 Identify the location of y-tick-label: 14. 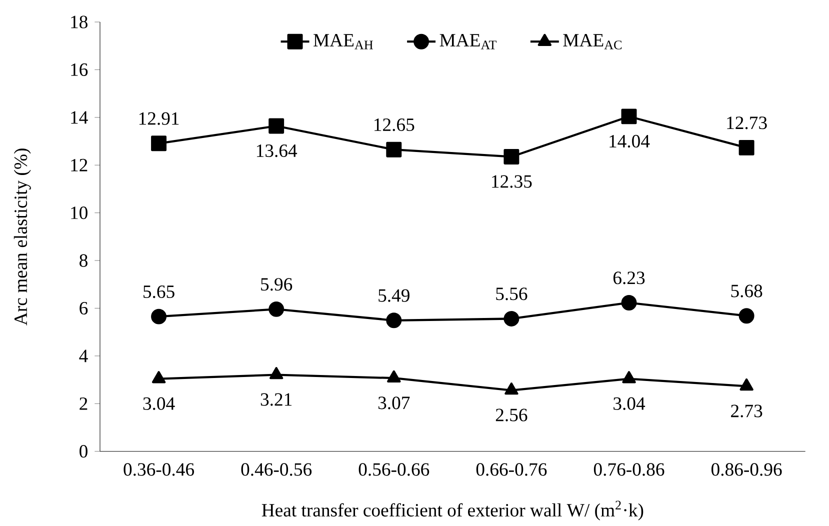
(79, 117).